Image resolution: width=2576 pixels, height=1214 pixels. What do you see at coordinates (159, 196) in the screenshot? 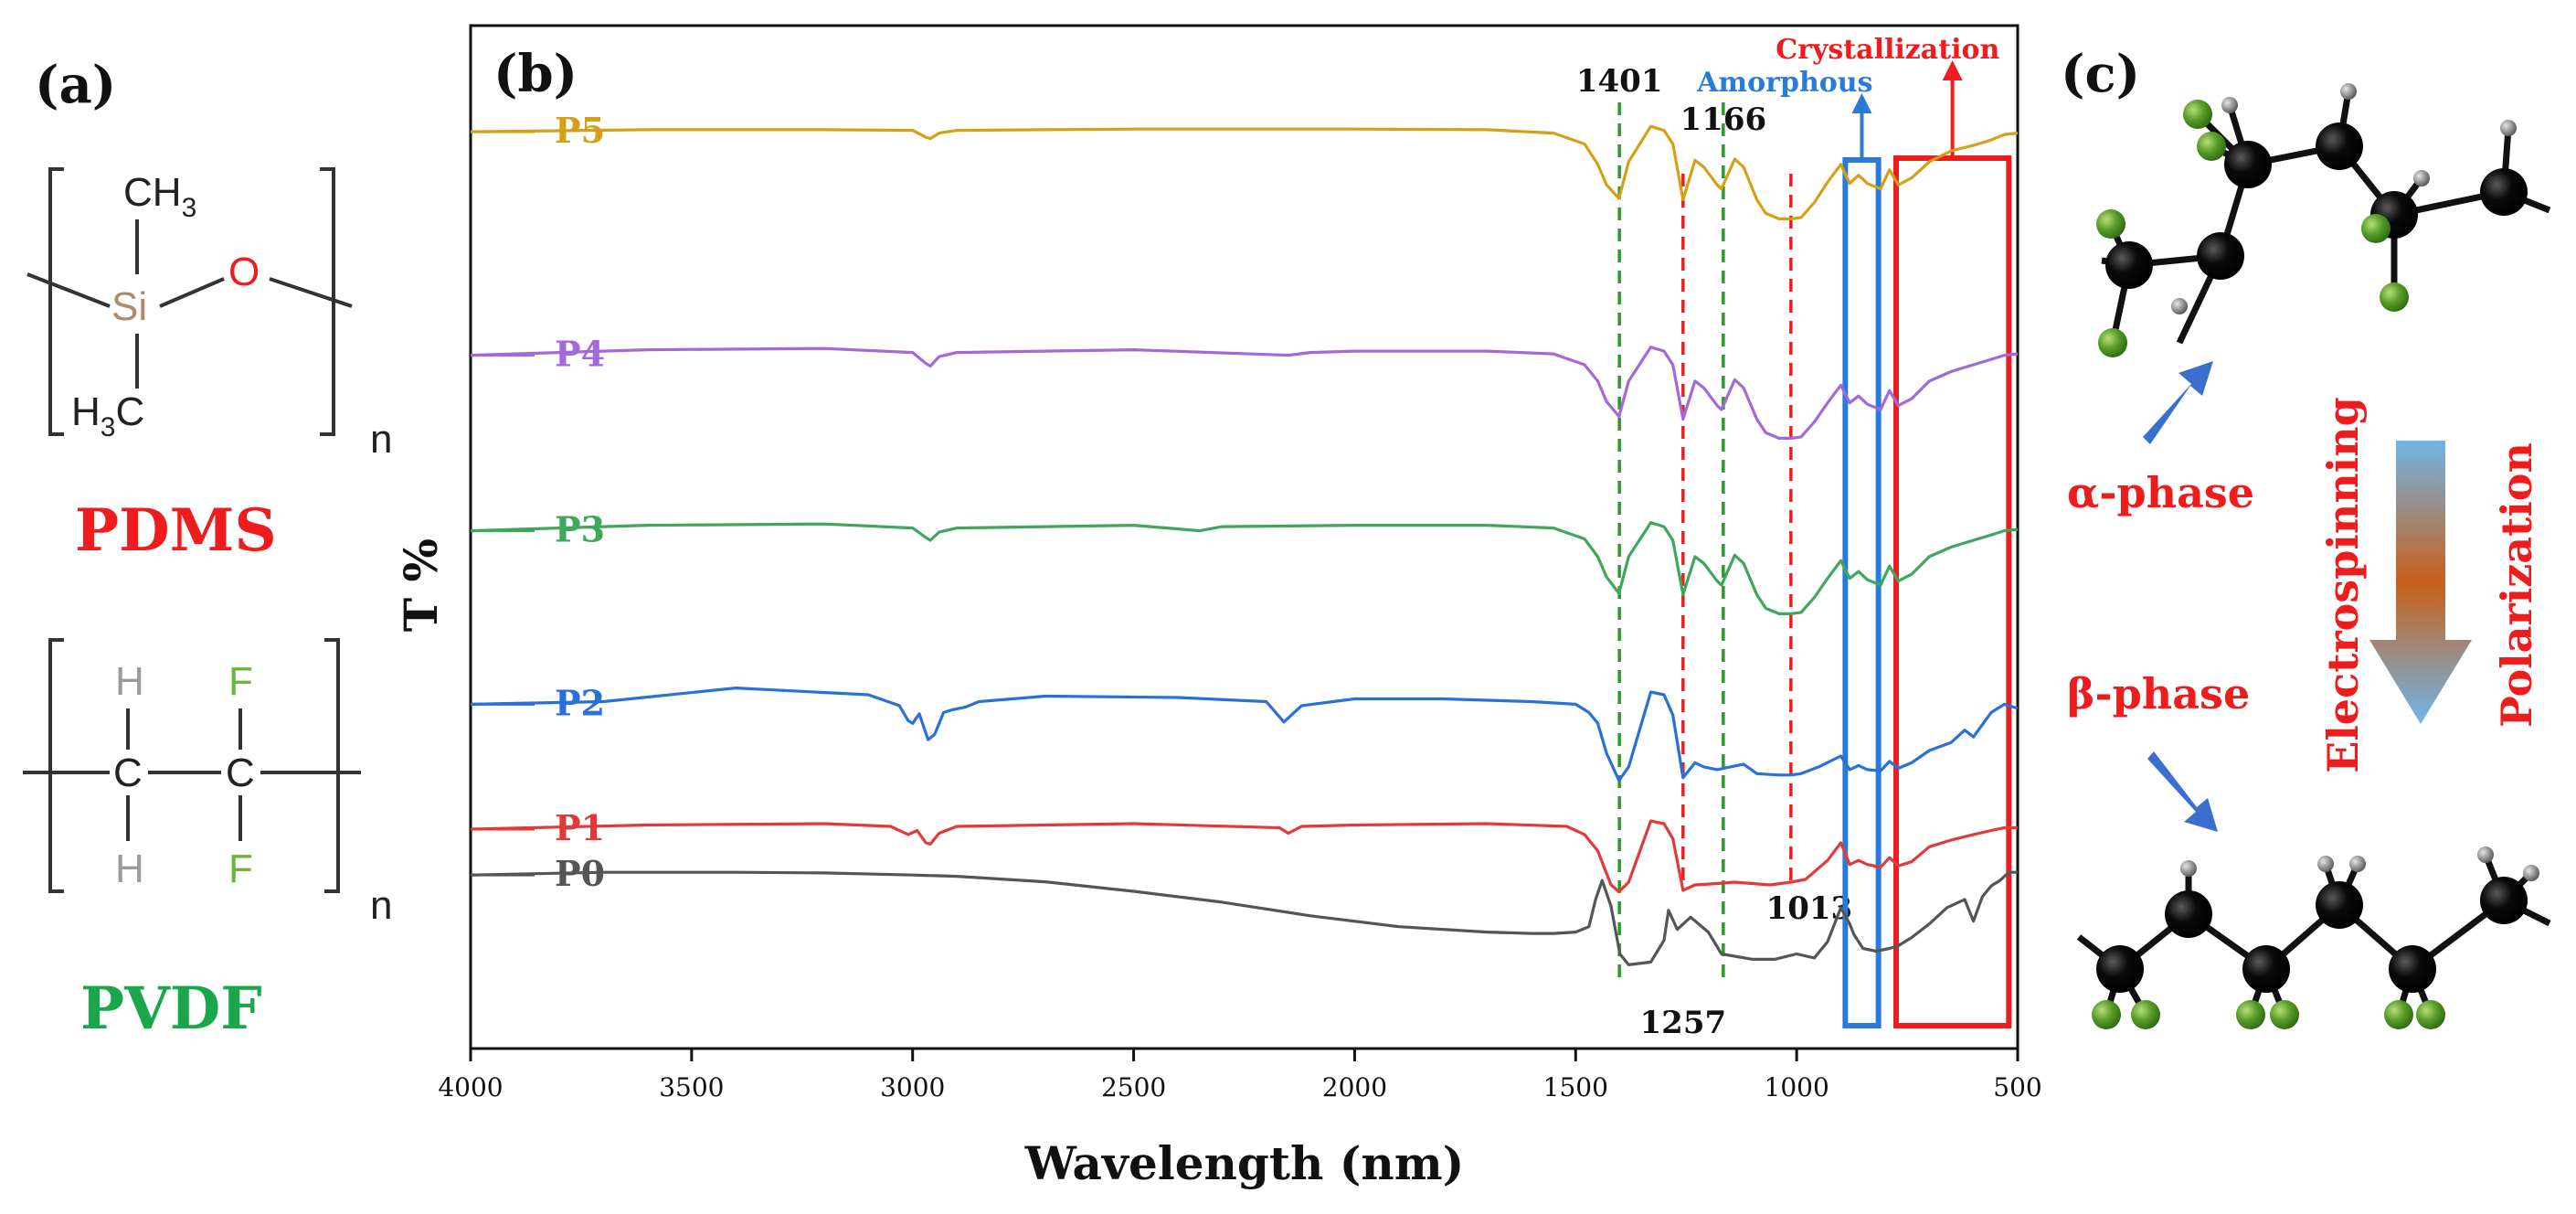
I see `pdms-ch3-top: CH3` at bounding box center [159, 196].